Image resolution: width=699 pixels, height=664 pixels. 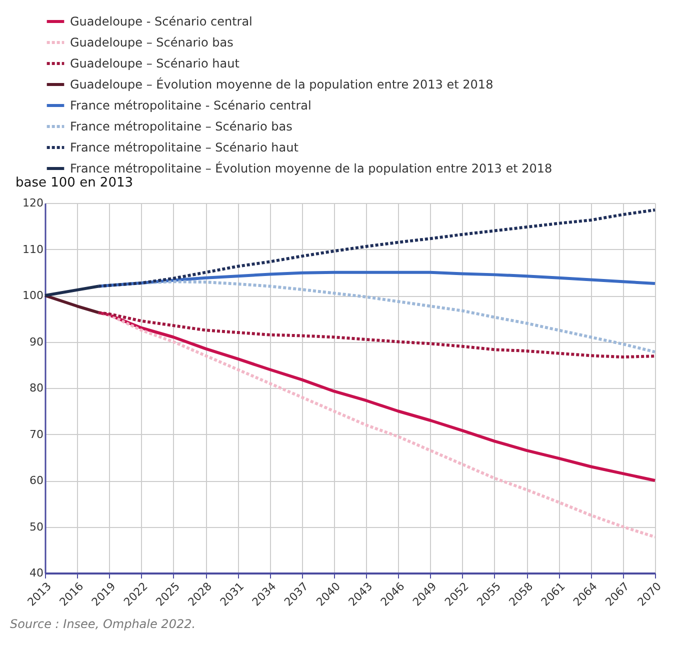 What do you see at coordinates (37, 480) in the screenshot?
I see `y-tick-label: 60` at bounding box center [37, 480].